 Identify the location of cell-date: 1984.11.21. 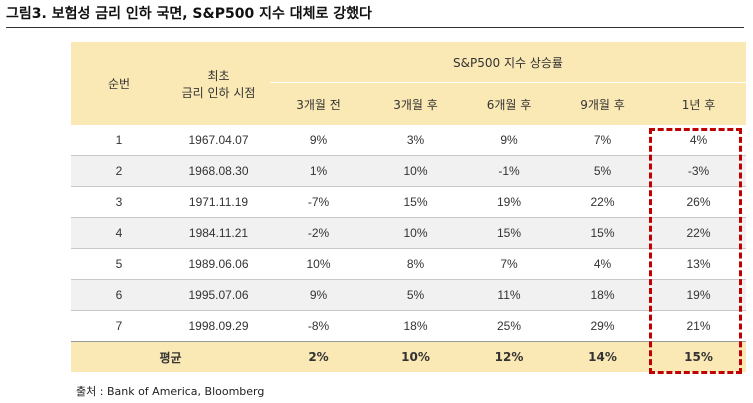
(218, 233).